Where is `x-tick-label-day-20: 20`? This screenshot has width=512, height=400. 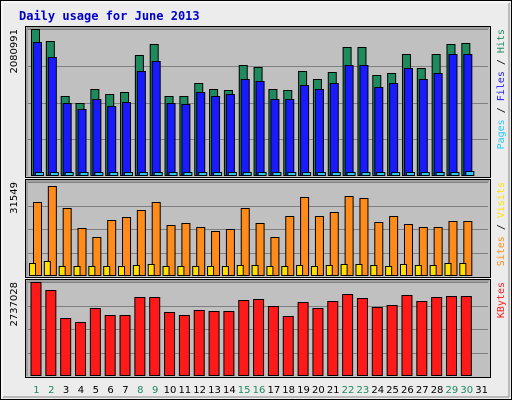 x-tick-label-day-20: 20 is located at coordinates (318, 390).